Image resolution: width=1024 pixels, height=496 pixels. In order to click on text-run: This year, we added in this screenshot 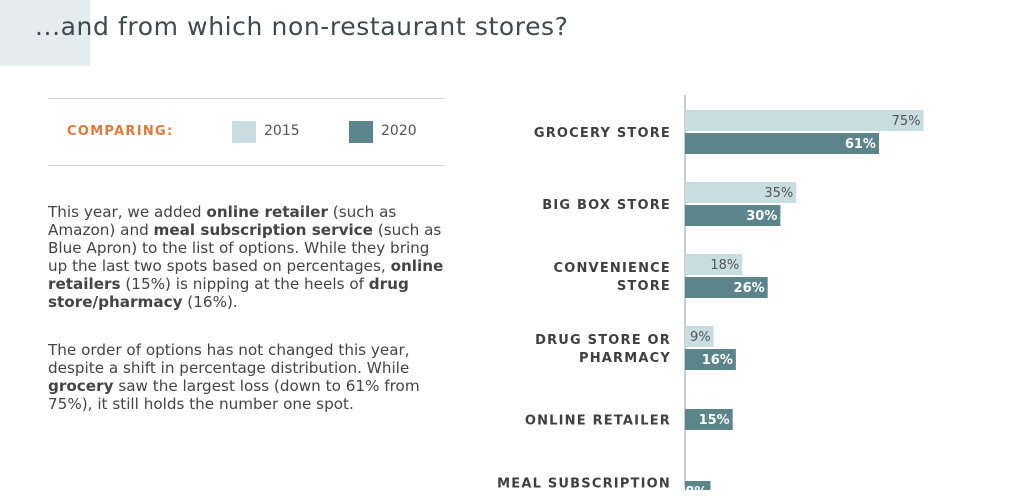, I will do `click(127, 212)`.